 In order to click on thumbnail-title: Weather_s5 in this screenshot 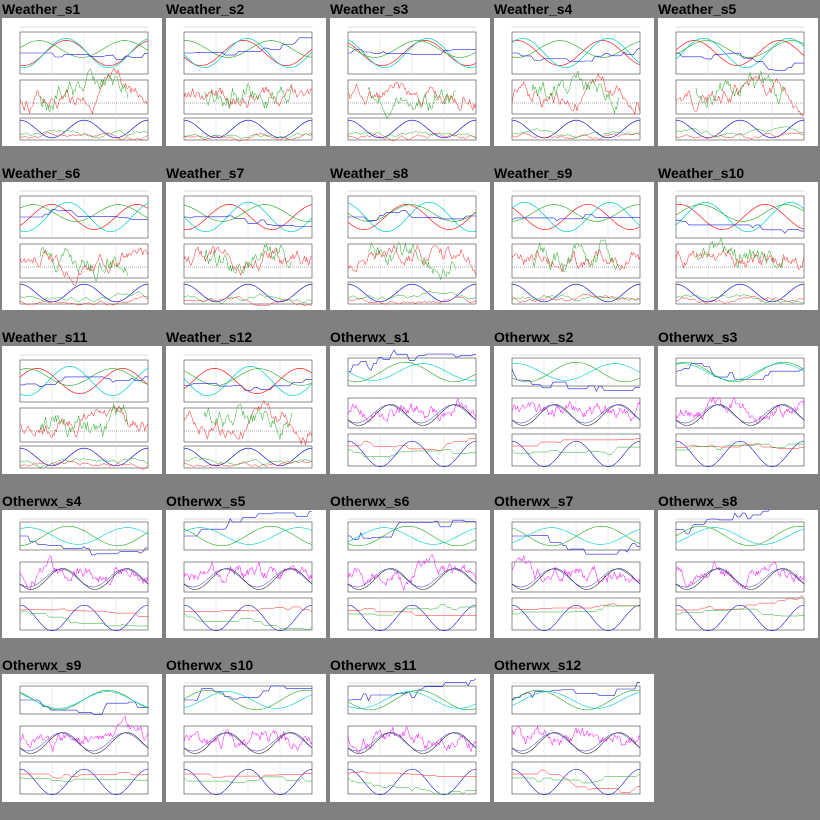, I will do `click(697, 9)`.